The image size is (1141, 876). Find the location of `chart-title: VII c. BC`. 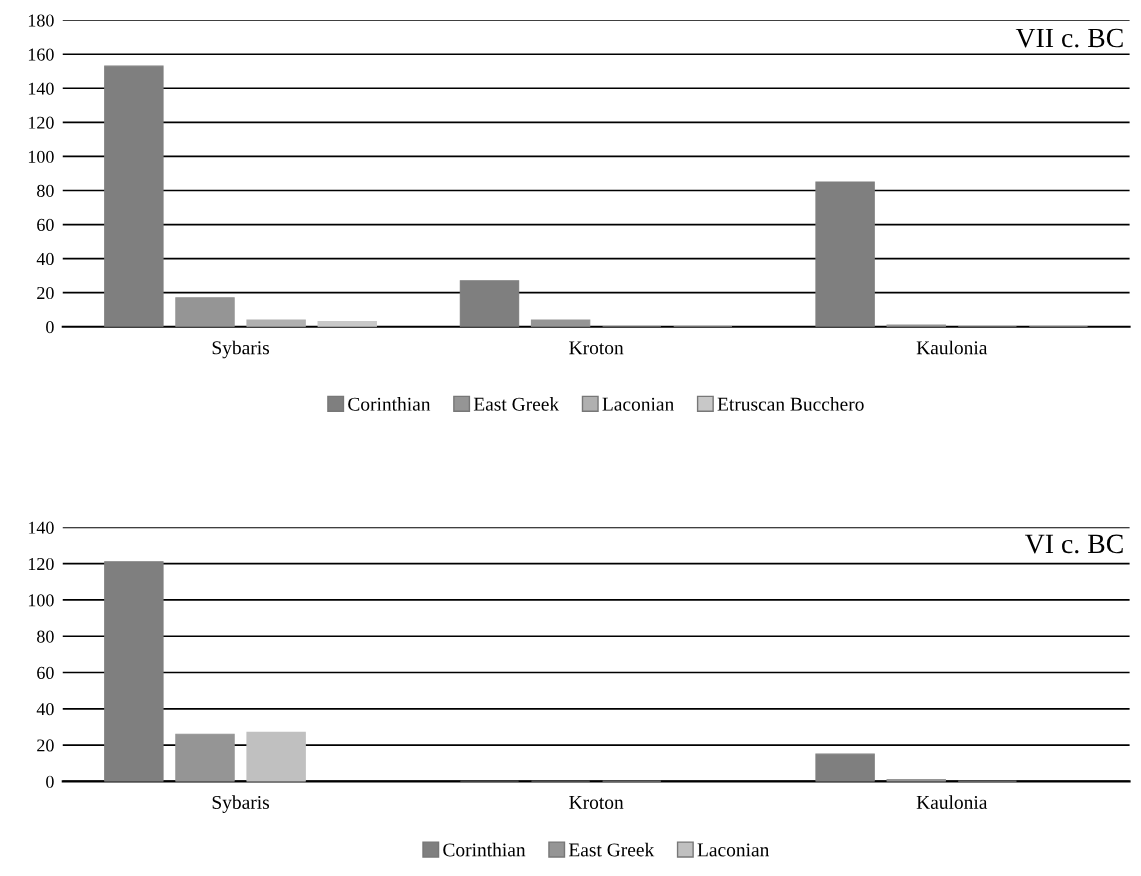

chart-title: VII c. BC is located at coordinates (1069, 38).